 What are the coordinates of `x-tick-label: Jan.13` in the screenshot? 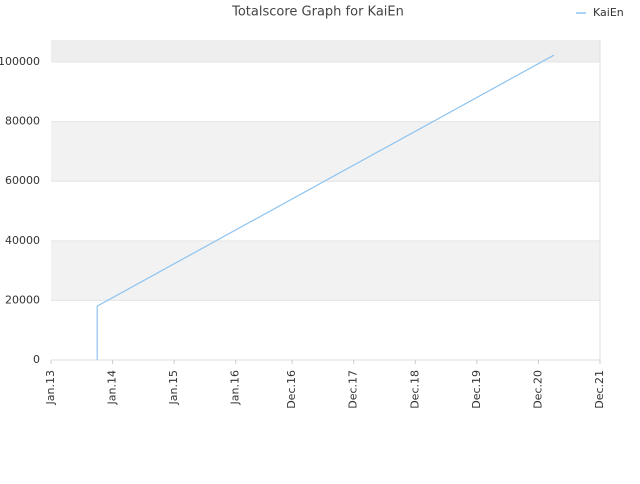 It's located at (50, 387).